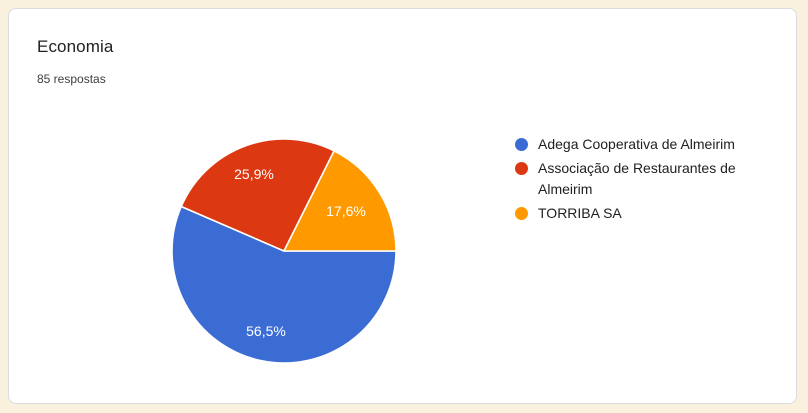 Image resolution: width=808 pixels, height=413 pixels. Describe the element at coordinates (346, 211) in the screenshot. I see `pie-slice-label-torriba: 17,6%` at that location.